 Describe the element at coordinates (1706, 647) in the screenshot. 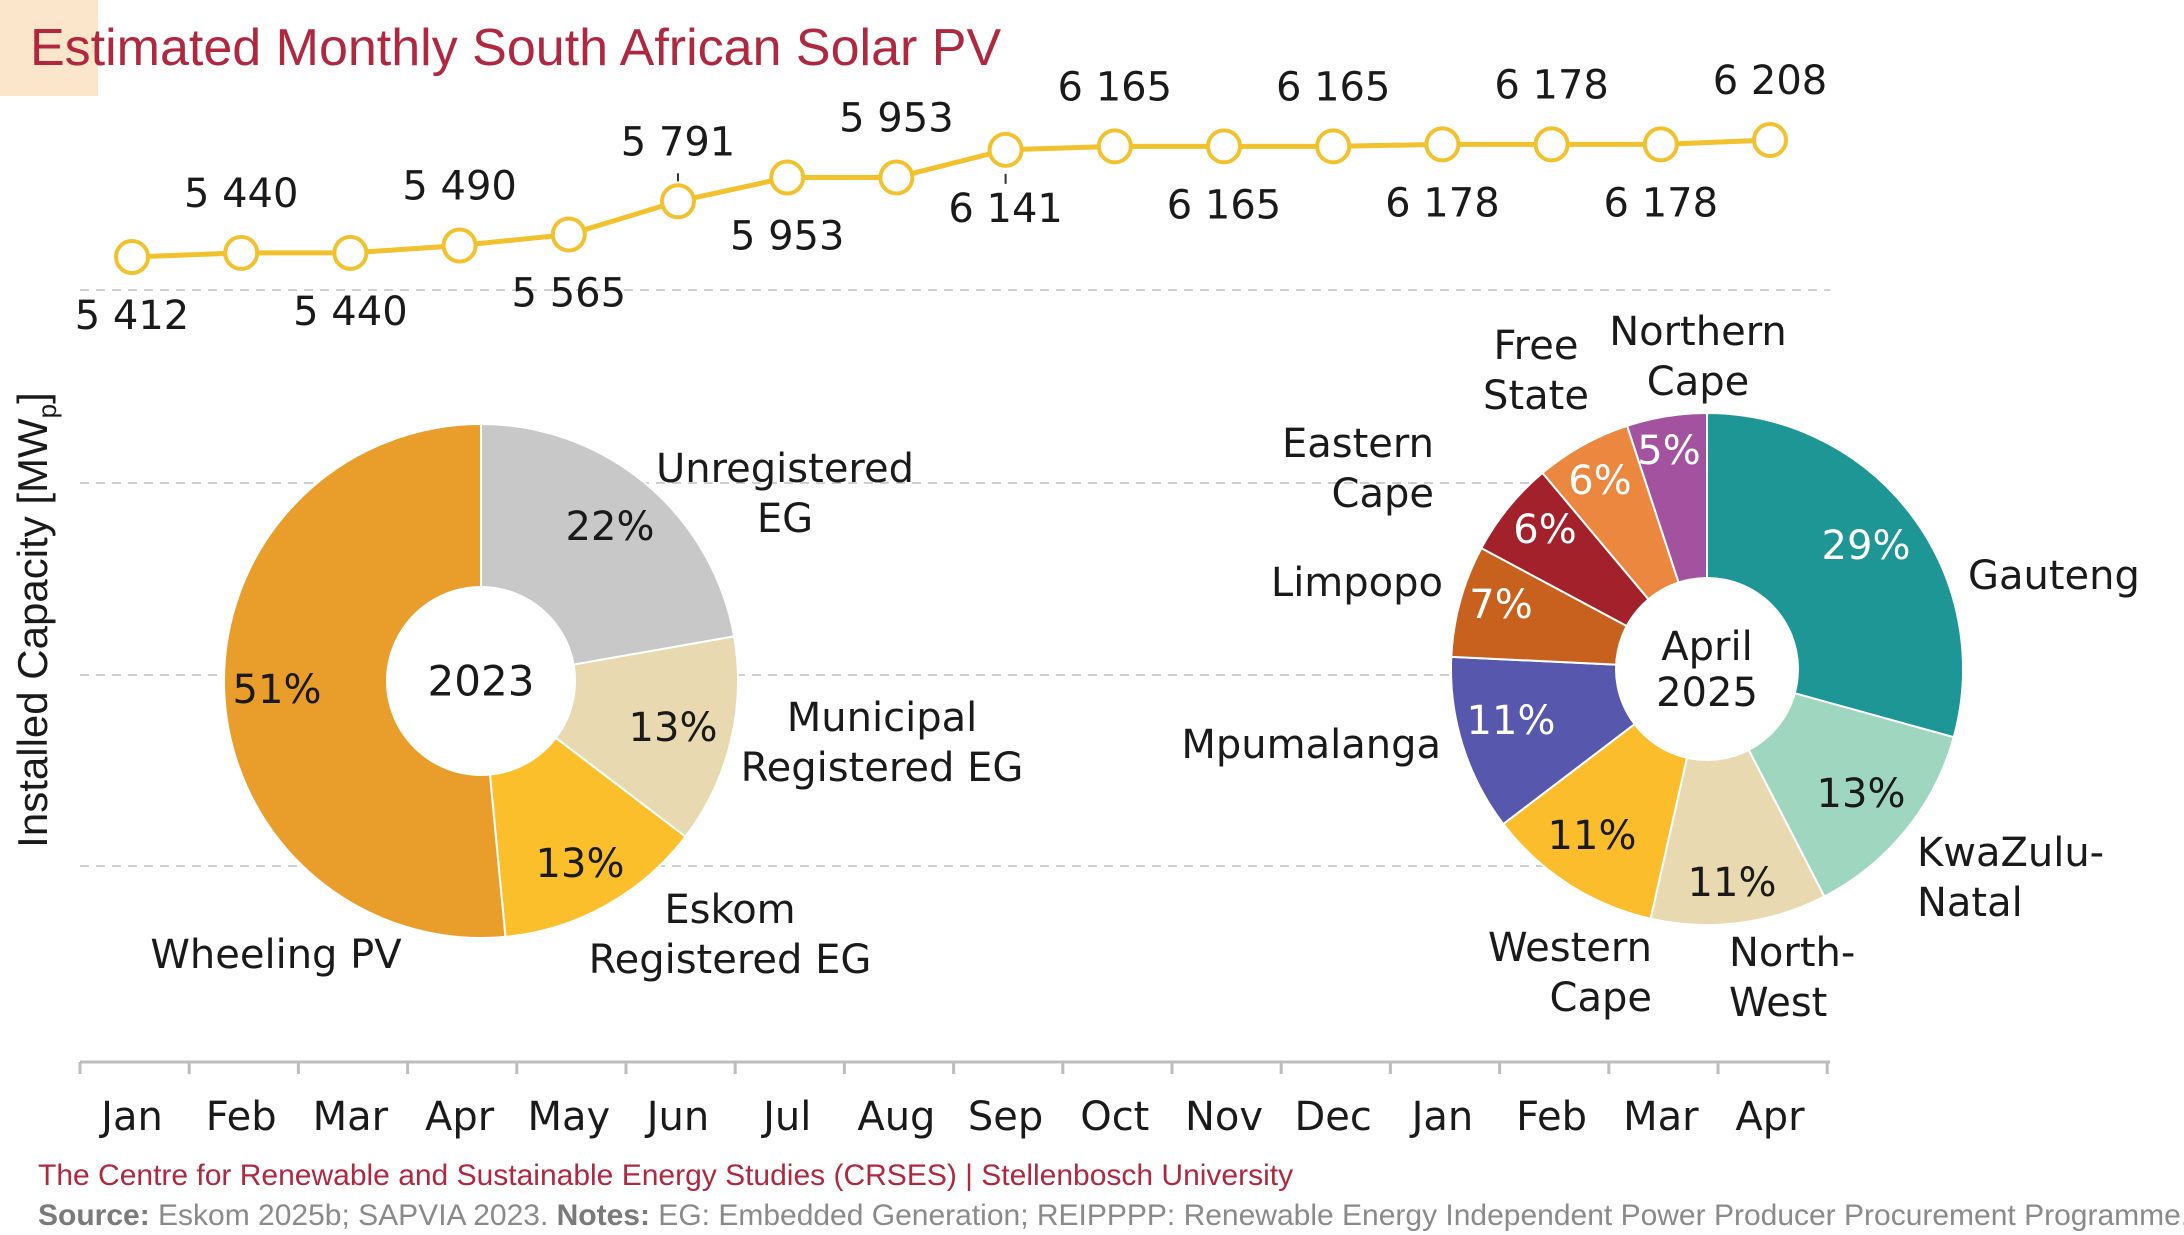

I see `donut-center-label: April` at that location.